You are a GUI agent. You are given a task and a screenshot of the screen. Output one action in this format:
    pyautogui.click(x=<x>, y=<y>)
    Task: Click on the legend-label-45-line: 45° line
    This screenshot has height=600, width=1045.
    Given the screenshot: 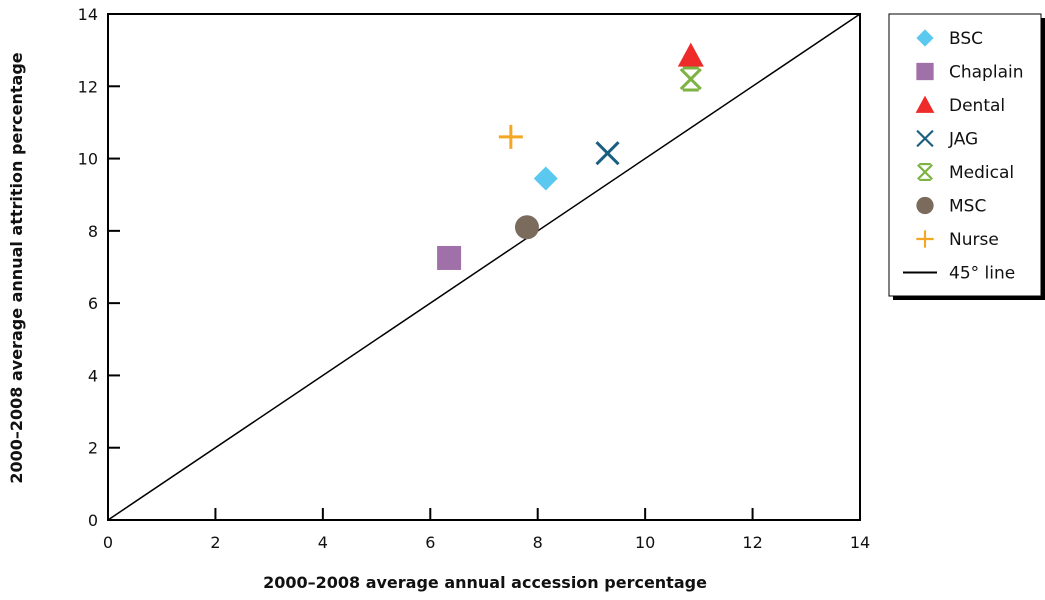 What is the action you would take?
    pyautogui.click(x=982, y=274)
    